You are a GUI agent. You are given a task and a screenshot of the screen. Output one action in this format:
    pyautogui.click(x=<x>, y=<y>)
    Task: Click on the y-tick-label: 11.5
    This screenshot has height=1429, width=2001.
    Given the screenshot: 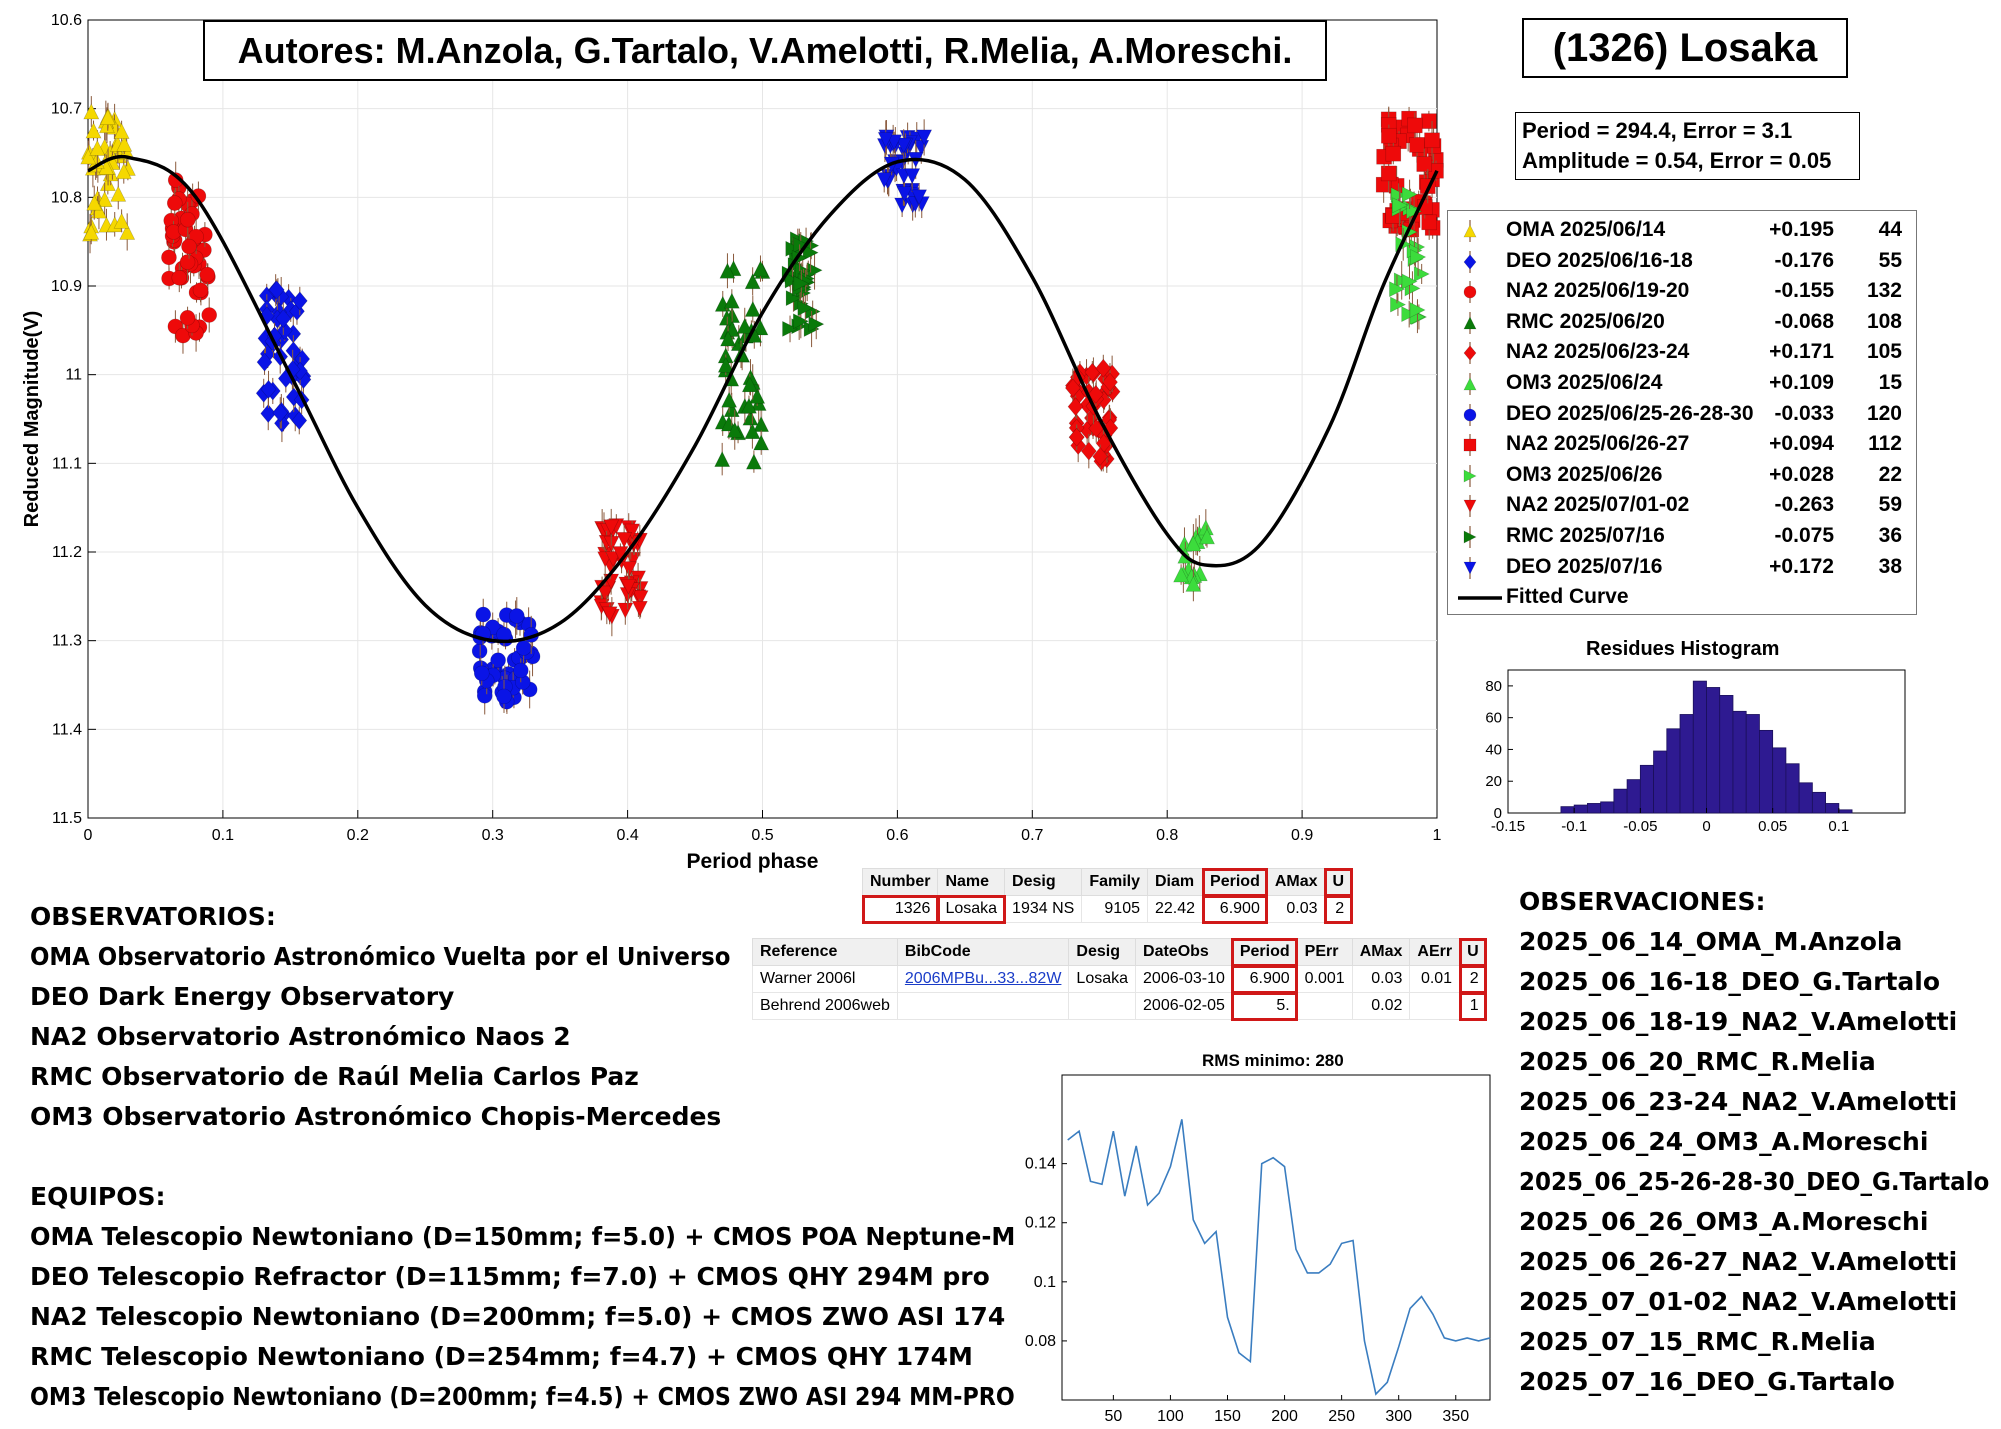 What is the action you would take?
    pyautogui.click(x=67, y=818)
    